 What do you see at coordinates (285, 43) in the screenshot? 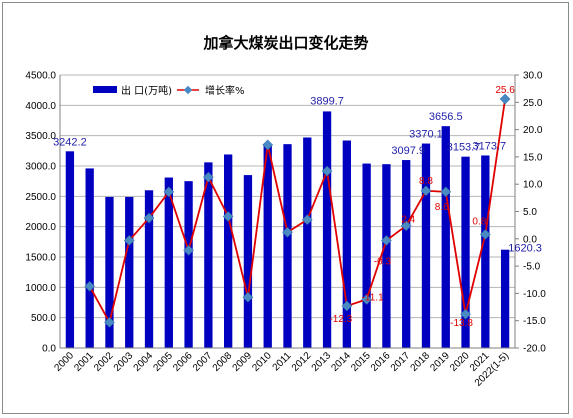
I see `chart-title: 加拿大煤炭出口变化走势` at bounding box center [285, 43].